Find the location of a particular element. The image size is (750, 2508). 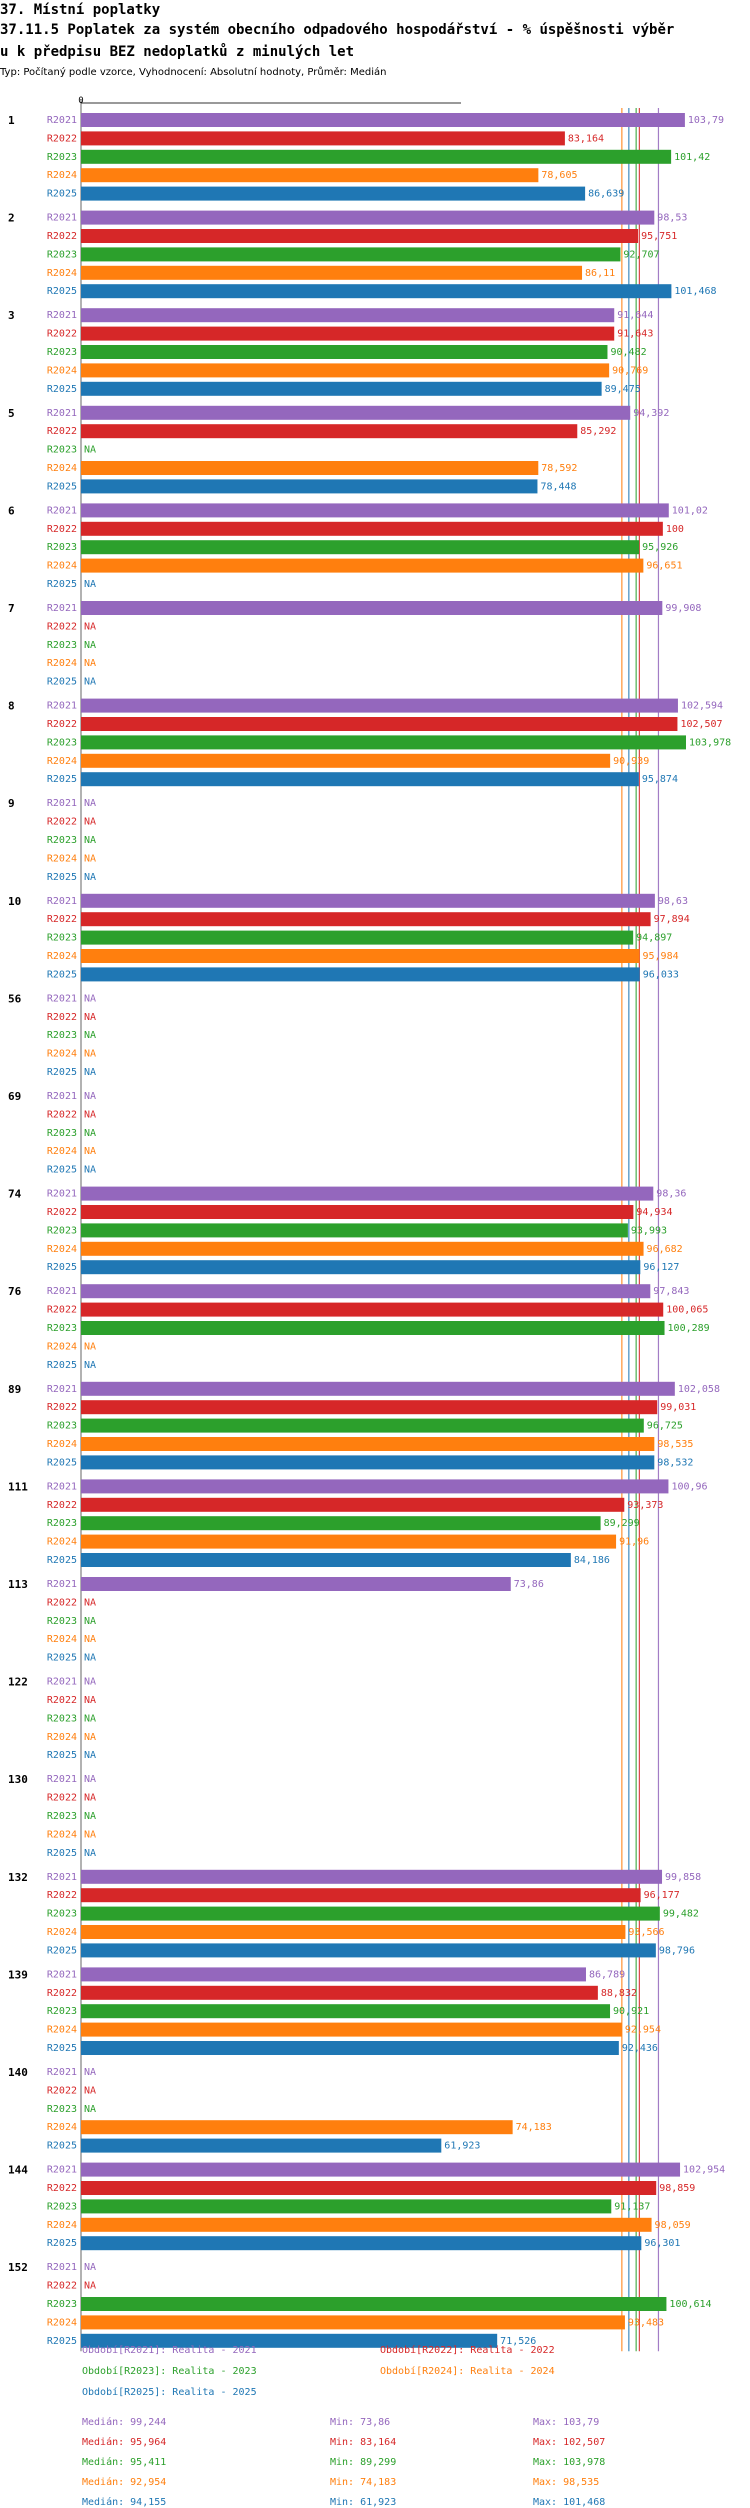

legend-median: Medián: 94,155 is located at coordinates (124, 2502).